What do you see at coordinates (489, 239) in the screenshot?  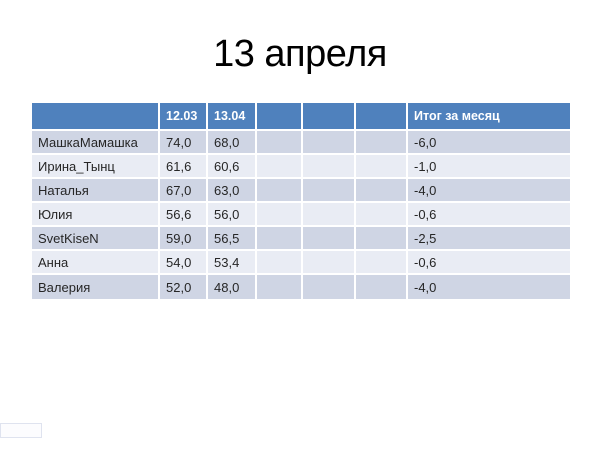 I see `cell-total: -2,5` at bounding box center [489, 239].